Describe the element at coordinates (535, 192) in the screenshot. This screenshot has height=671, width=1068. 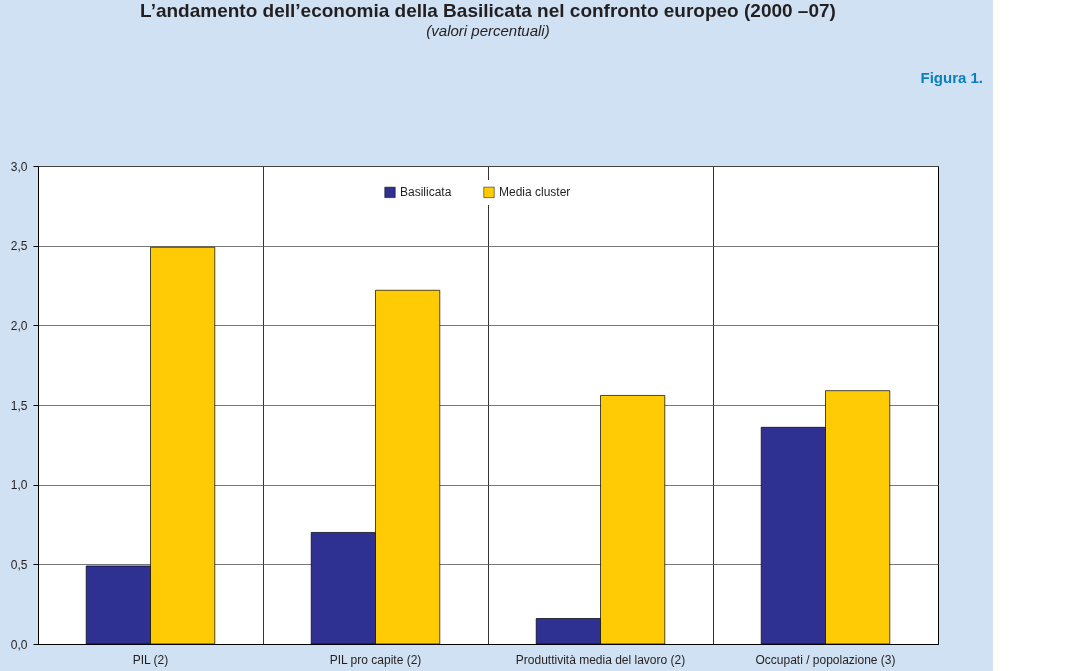
I see `legend-label: Media cluster` at that location.